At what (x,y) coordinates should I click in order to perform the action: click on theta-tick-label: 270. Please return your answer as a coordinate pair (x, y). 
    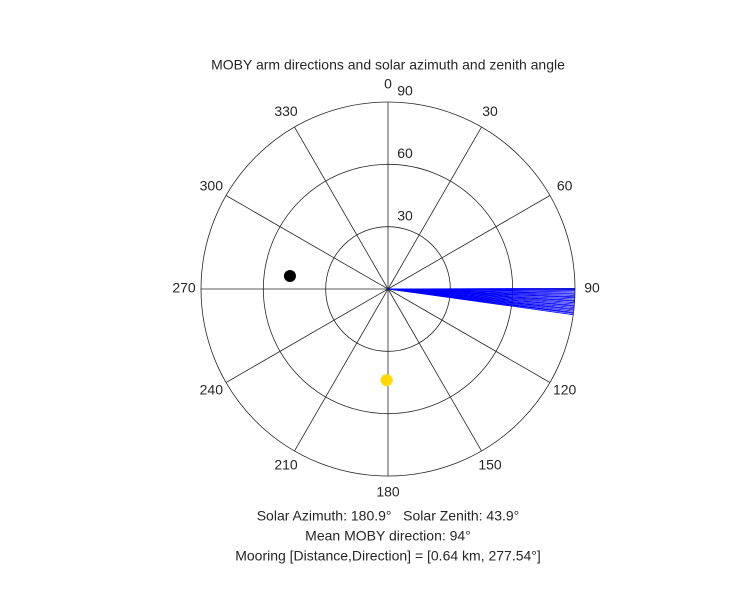
    Looking at the image, I should click on (184, 288).